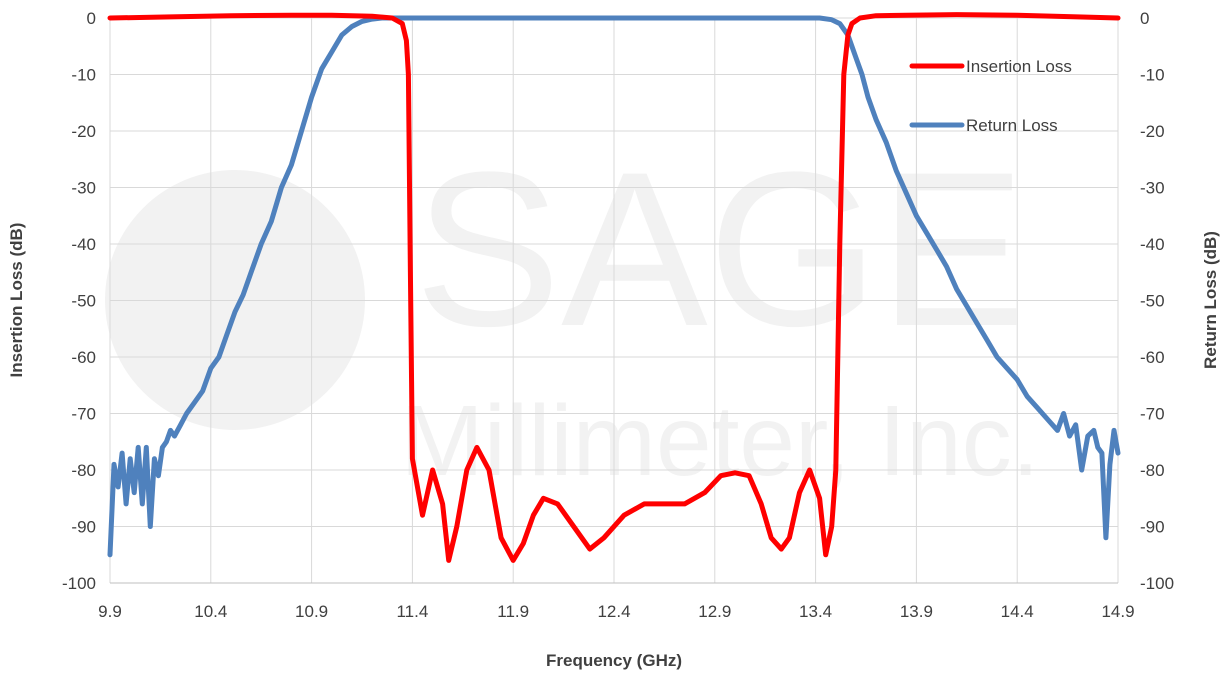 This screenshot has width=1230, height=674. What do you see at coordinates (83, 75) in the screenshot?
I see `y-left-tick-label: -10` at bounding box center [83, 75].